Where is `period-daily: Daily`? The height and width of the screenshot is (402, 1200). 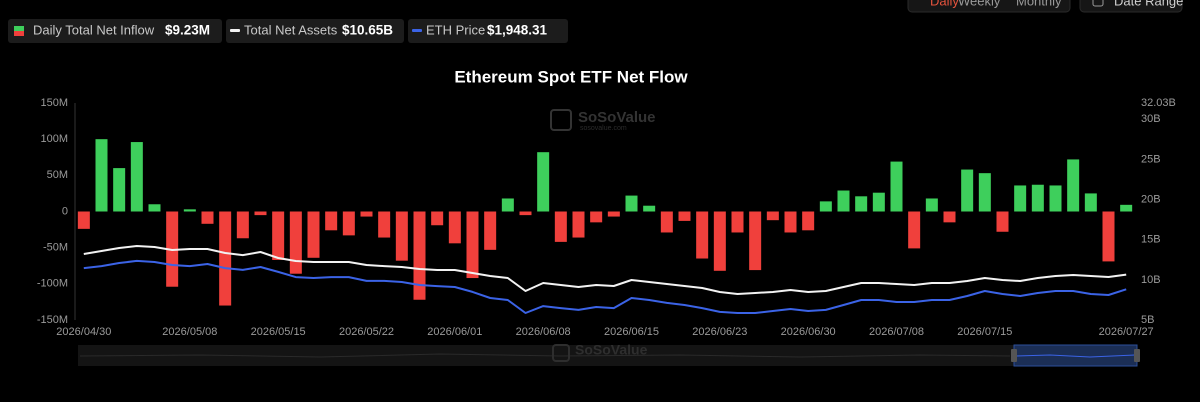 period-daily: Daily is located at coordinates (944, 4).